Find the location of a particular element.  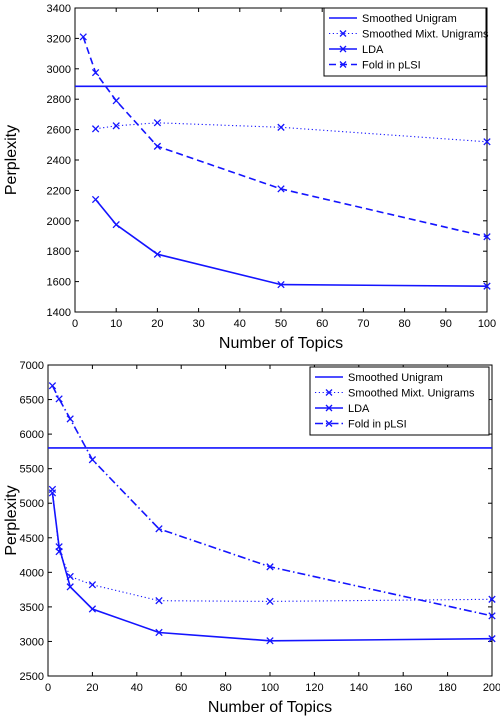

y-tick-label: 2800 is located at coordinates (59, 100).